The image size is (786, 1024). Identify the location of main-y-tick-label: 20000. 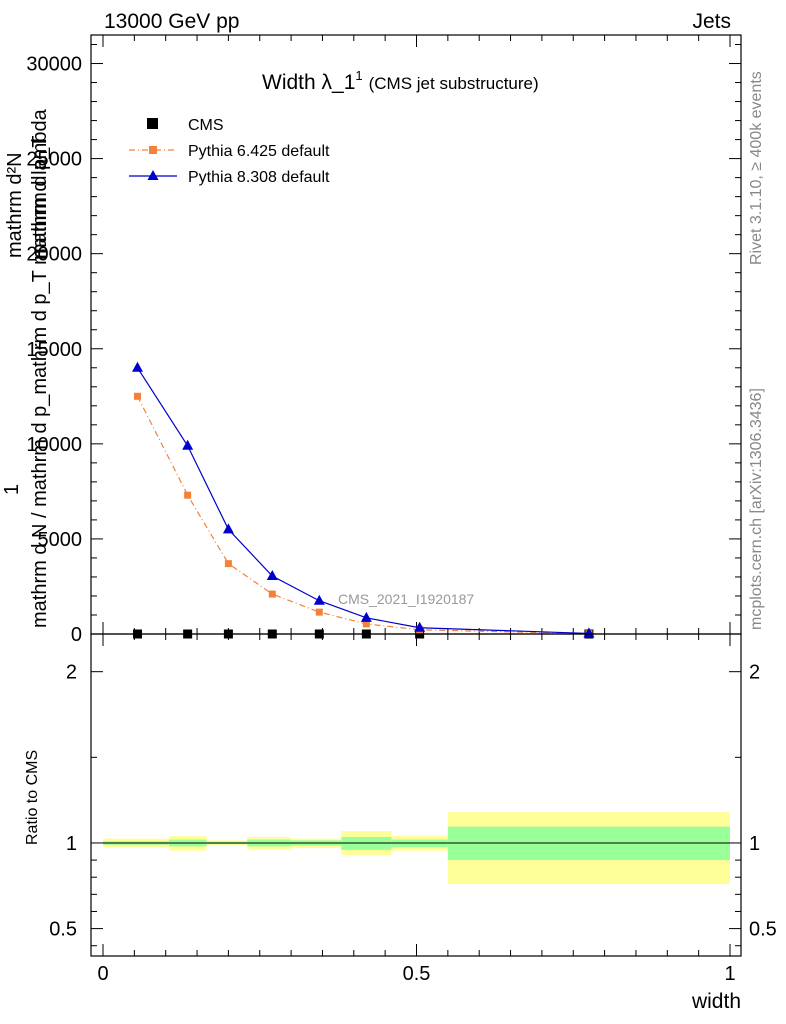
(54, 255).